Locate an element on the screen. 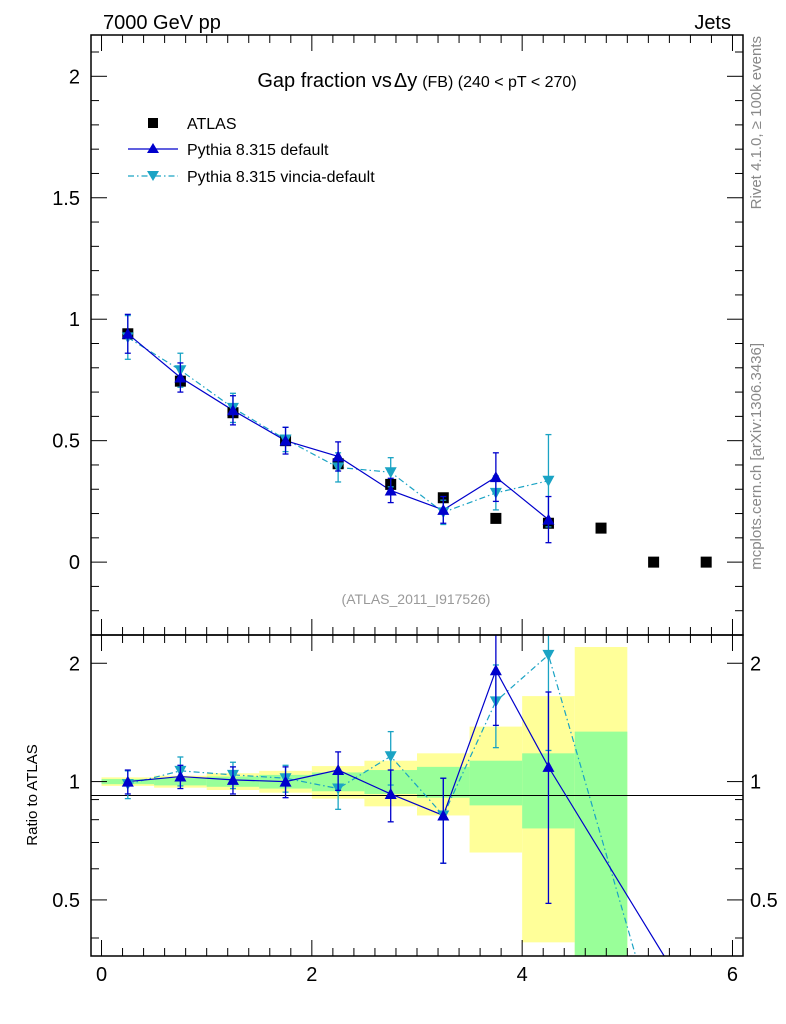 This screenshot has width=786, height=1024. x-tick-label: 6 is located at coordinates (732, 975).